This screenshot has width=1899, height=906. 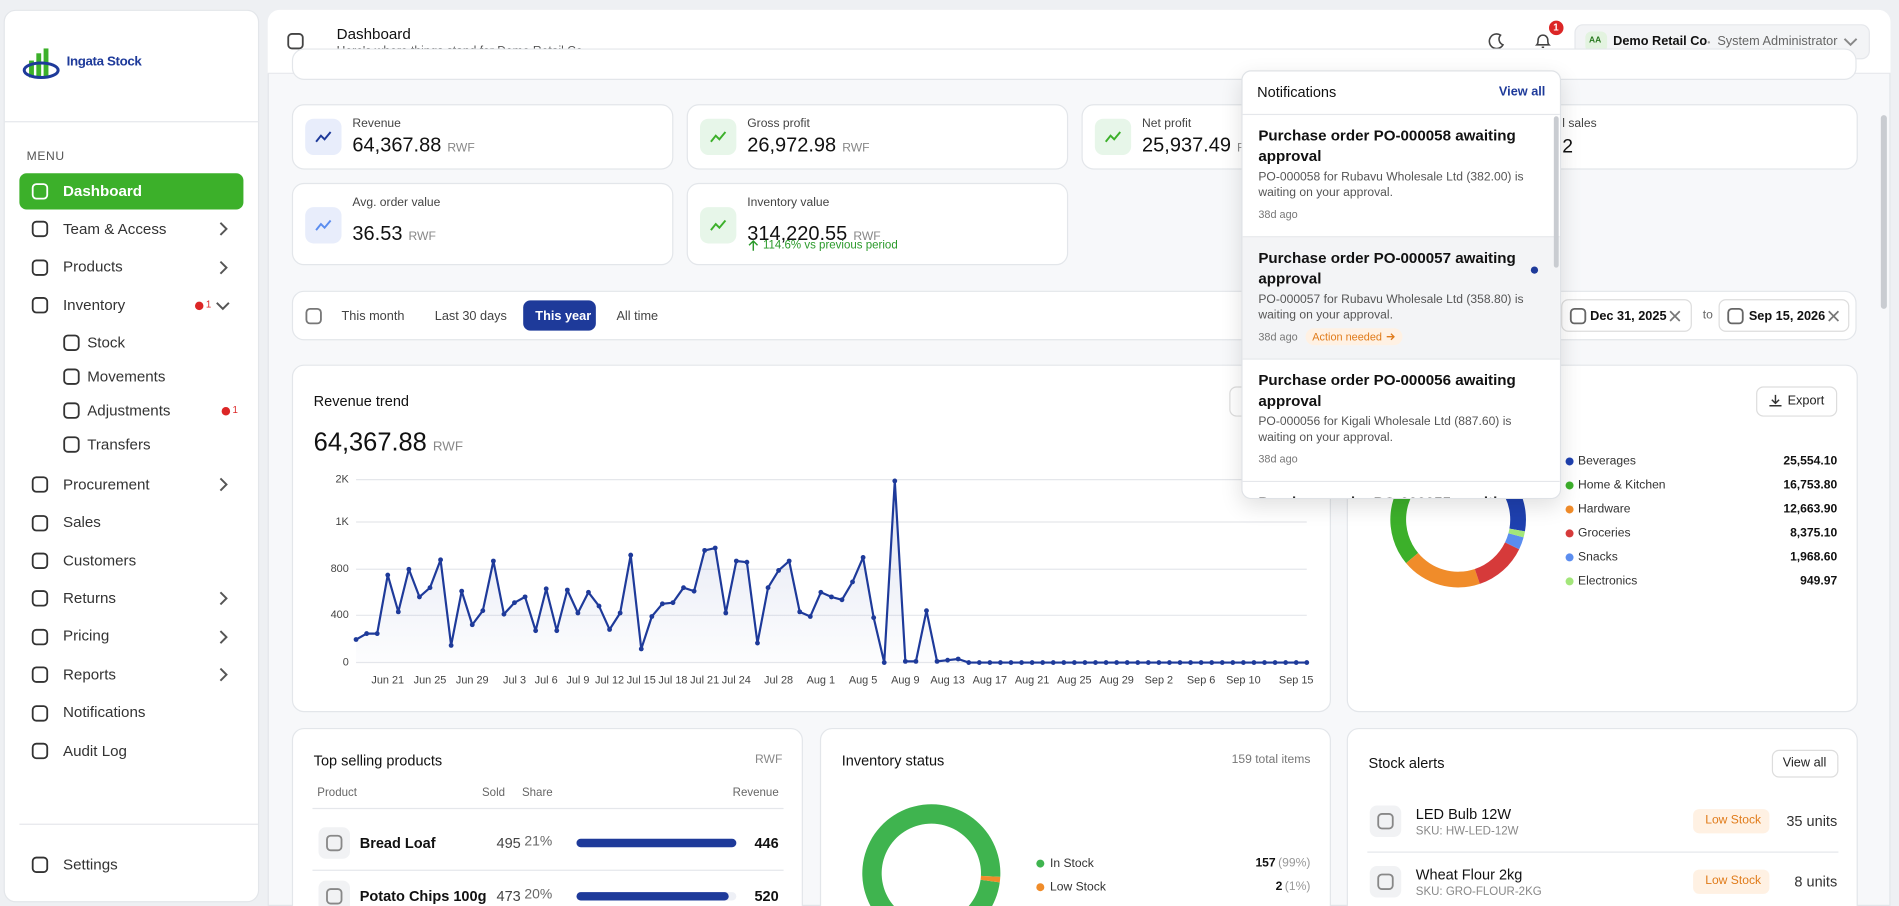 What do you see at coordinates (1775, 400) in the screenshot?
I see `export-icon` at bounding box center [1775, 400].